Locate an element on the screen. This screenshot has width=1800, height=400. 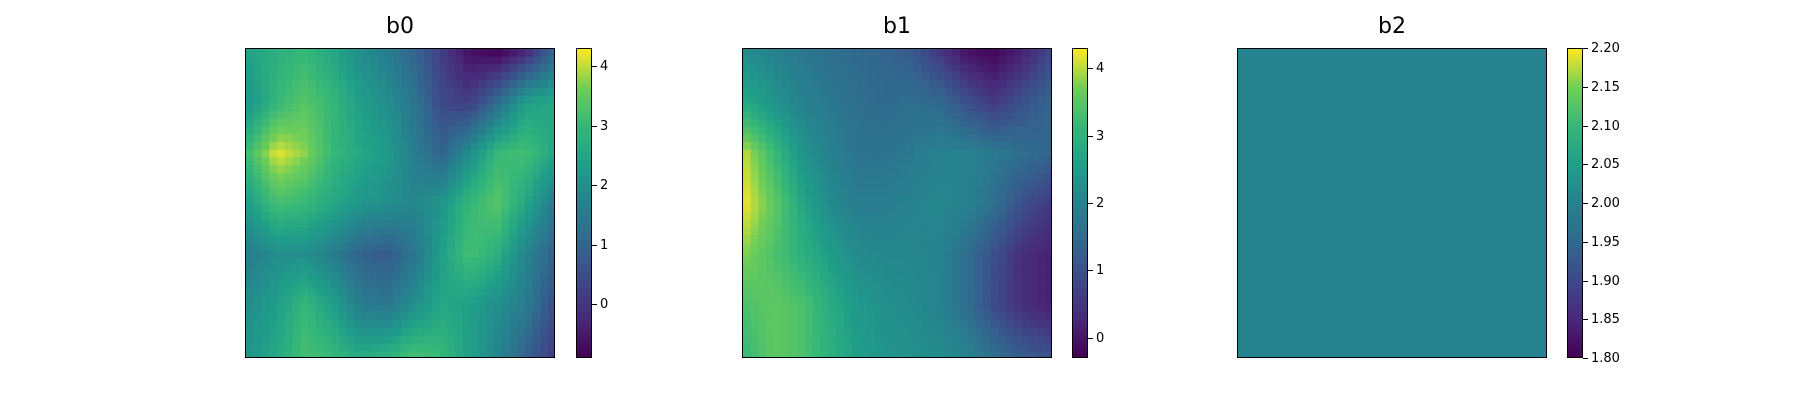
colorbar-tick-label: 2 is located at coordinates (1100, 203).